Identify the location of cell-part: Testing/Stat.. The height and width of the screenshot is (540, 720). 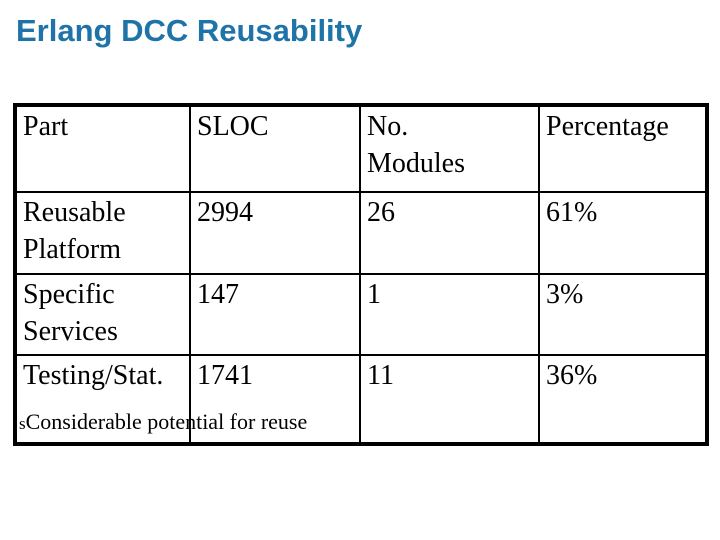
(102, 399).